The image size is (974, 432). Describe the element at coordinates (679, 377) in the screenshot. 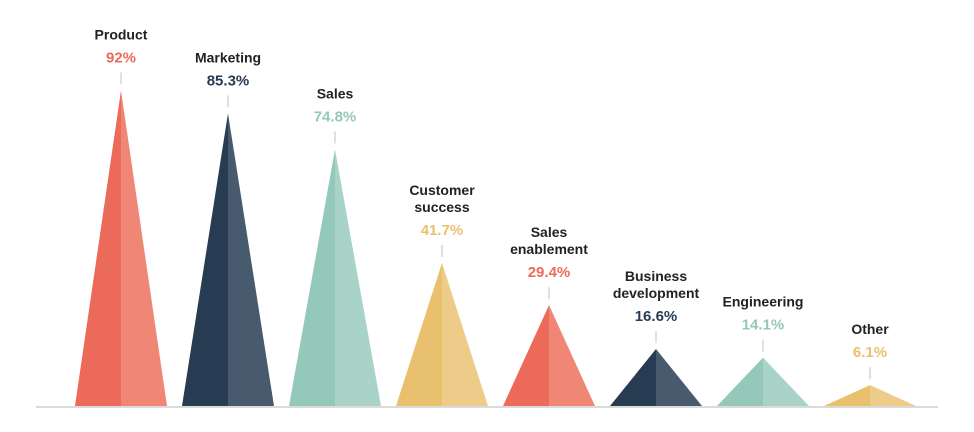

I see `bar-business-development-right` at that location.